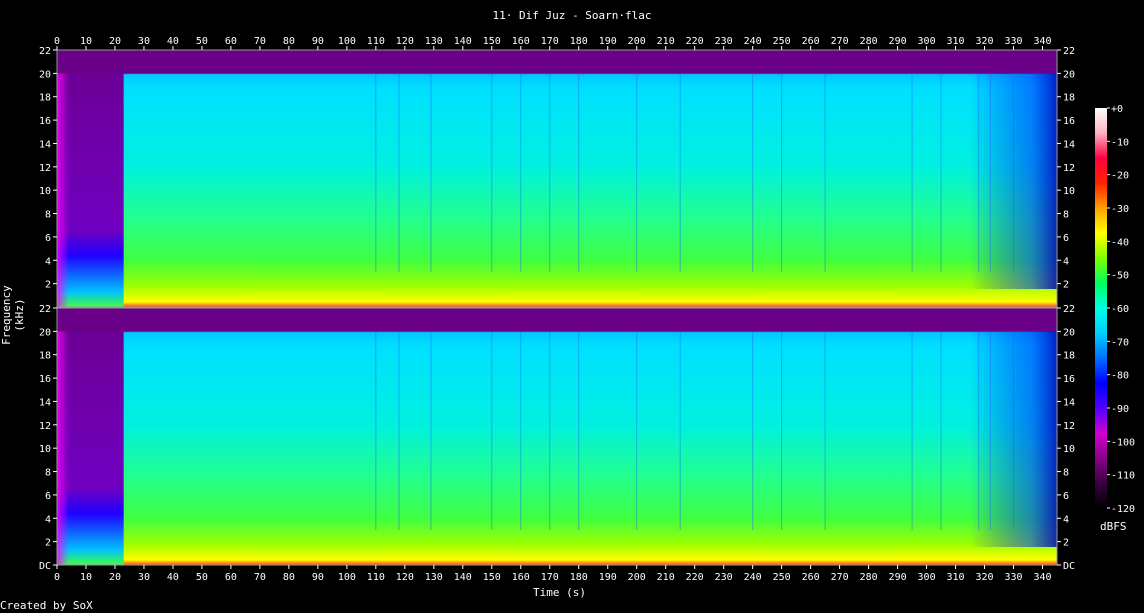  What do you see at coordinates (405, 577) in the screenshot?
I see `x-tick-label-bottom: 120` at bounding box center [405, 577].